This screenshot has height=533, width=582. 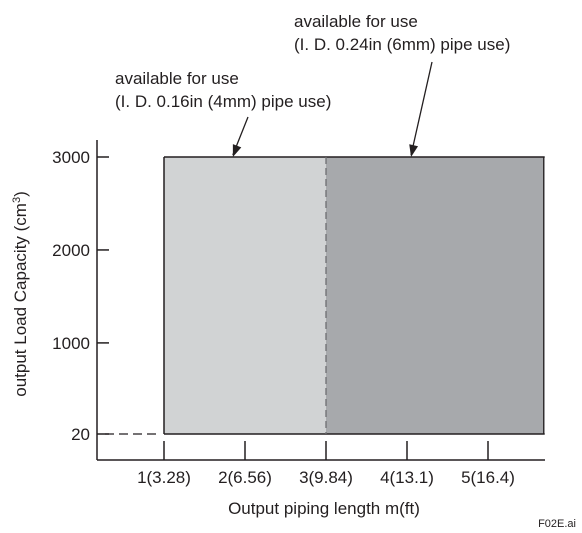 I want to click on annot-6mm-arrow-line, so click(x=421, y=108).